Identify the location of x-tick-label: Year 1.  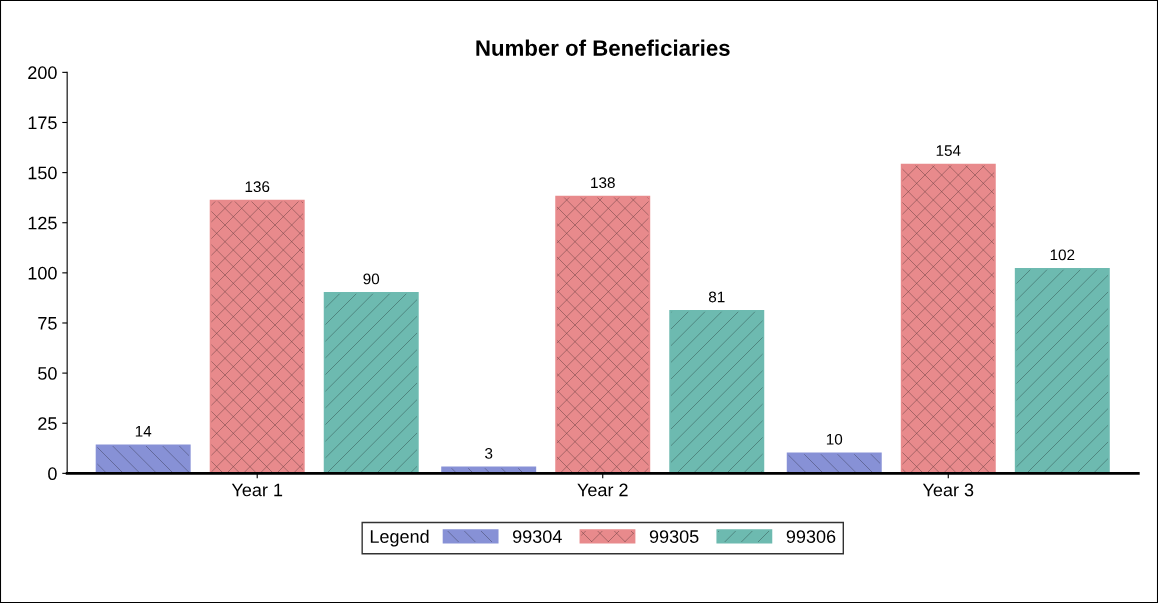
(257, 490).